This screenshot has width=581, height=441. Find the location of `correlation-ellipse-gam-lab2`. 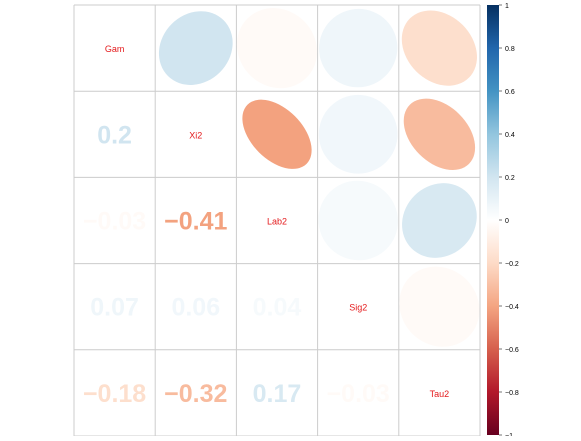

correlation-ellipse-gam-lab2 is located at coordinates (277, 48).